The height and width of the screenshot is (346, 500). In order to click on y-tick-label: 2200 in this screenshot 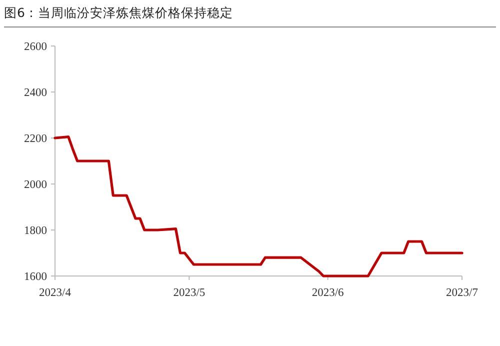, I will do `click(36, 139)`.